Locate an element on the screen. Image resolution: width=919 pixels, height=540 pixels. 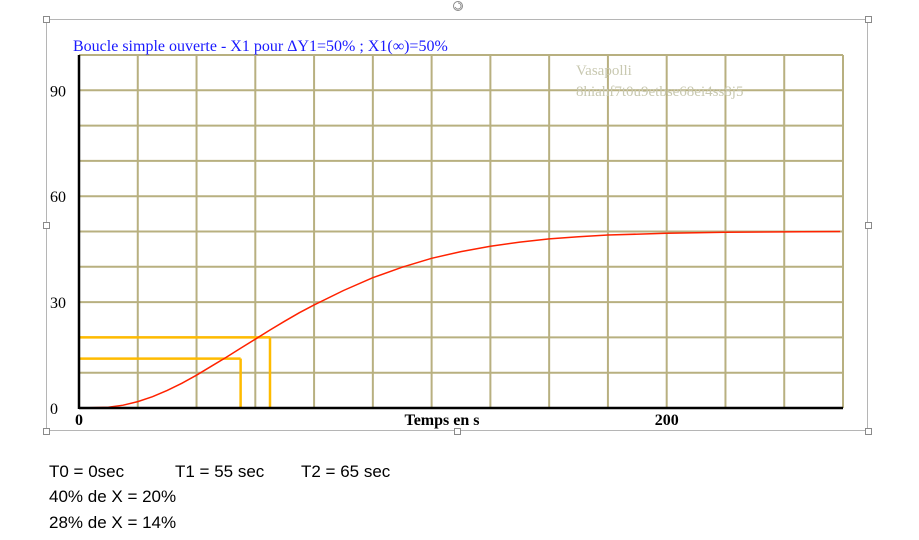
note-40-percent: 40% de X = 20% is located at coordinates (113, 496).